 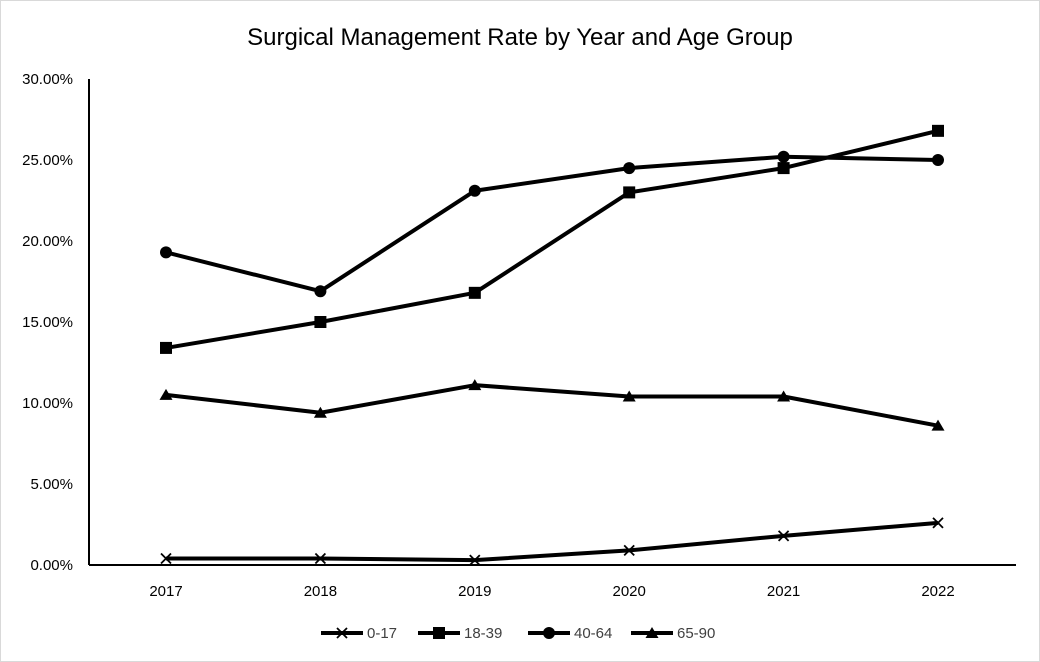 I want to click on y-tick-label: 30.00%, so click(x=47, y=79).